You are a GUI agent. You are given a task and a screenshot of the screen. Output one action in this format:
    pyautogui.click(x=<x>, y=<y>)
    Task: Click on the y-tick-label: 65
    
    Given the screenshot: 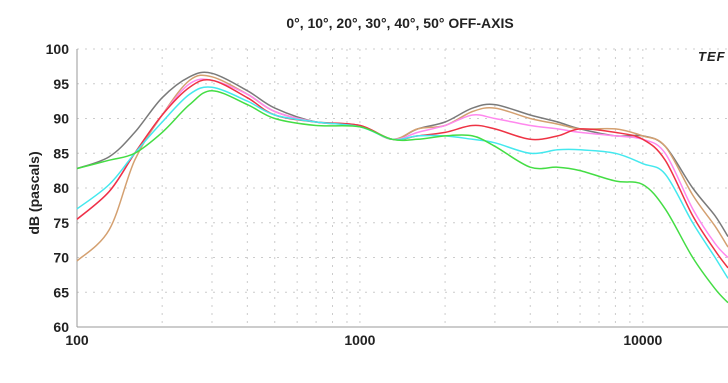 What is the action you would take?
    pyautogui.click(x=61, y=292)
    